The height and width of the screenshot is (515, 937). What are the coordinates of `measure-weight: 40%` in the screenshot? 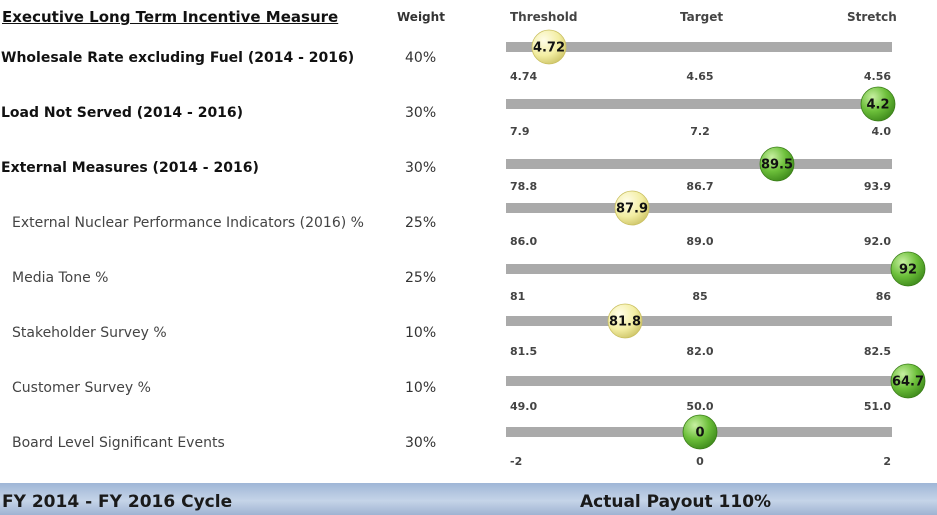 It's located at (421, 58).